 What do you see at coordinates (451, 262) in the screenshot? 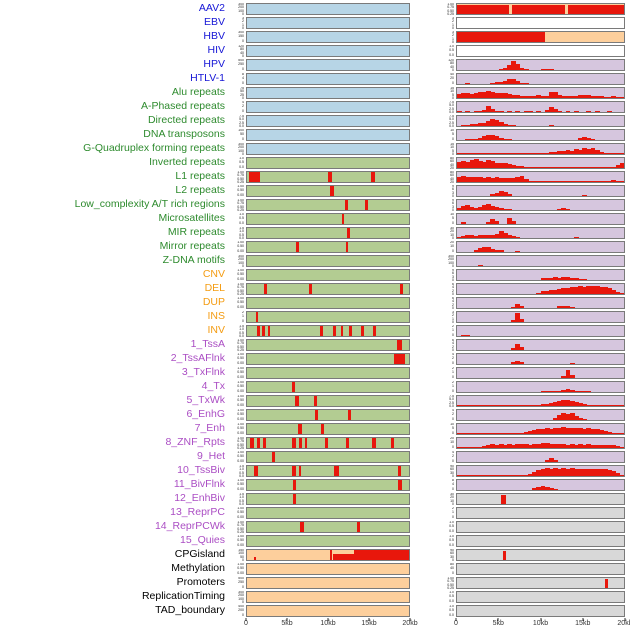
I see `y-tick-label: 100` at bounding box center [451, 262].